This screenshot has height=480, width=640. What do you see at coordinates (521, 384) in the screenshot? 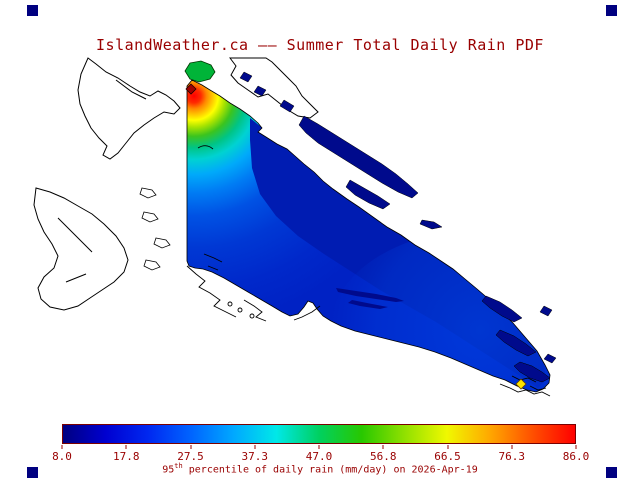
I see `south-station-diamond-marker` at bounding box center [521, 384].